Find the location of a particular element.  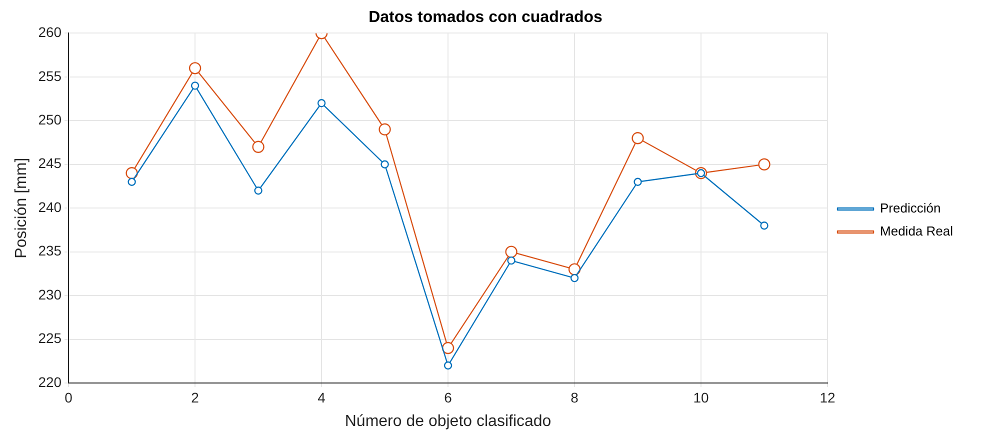

y-tick-label: 235 is located at coordinates (50, 250).